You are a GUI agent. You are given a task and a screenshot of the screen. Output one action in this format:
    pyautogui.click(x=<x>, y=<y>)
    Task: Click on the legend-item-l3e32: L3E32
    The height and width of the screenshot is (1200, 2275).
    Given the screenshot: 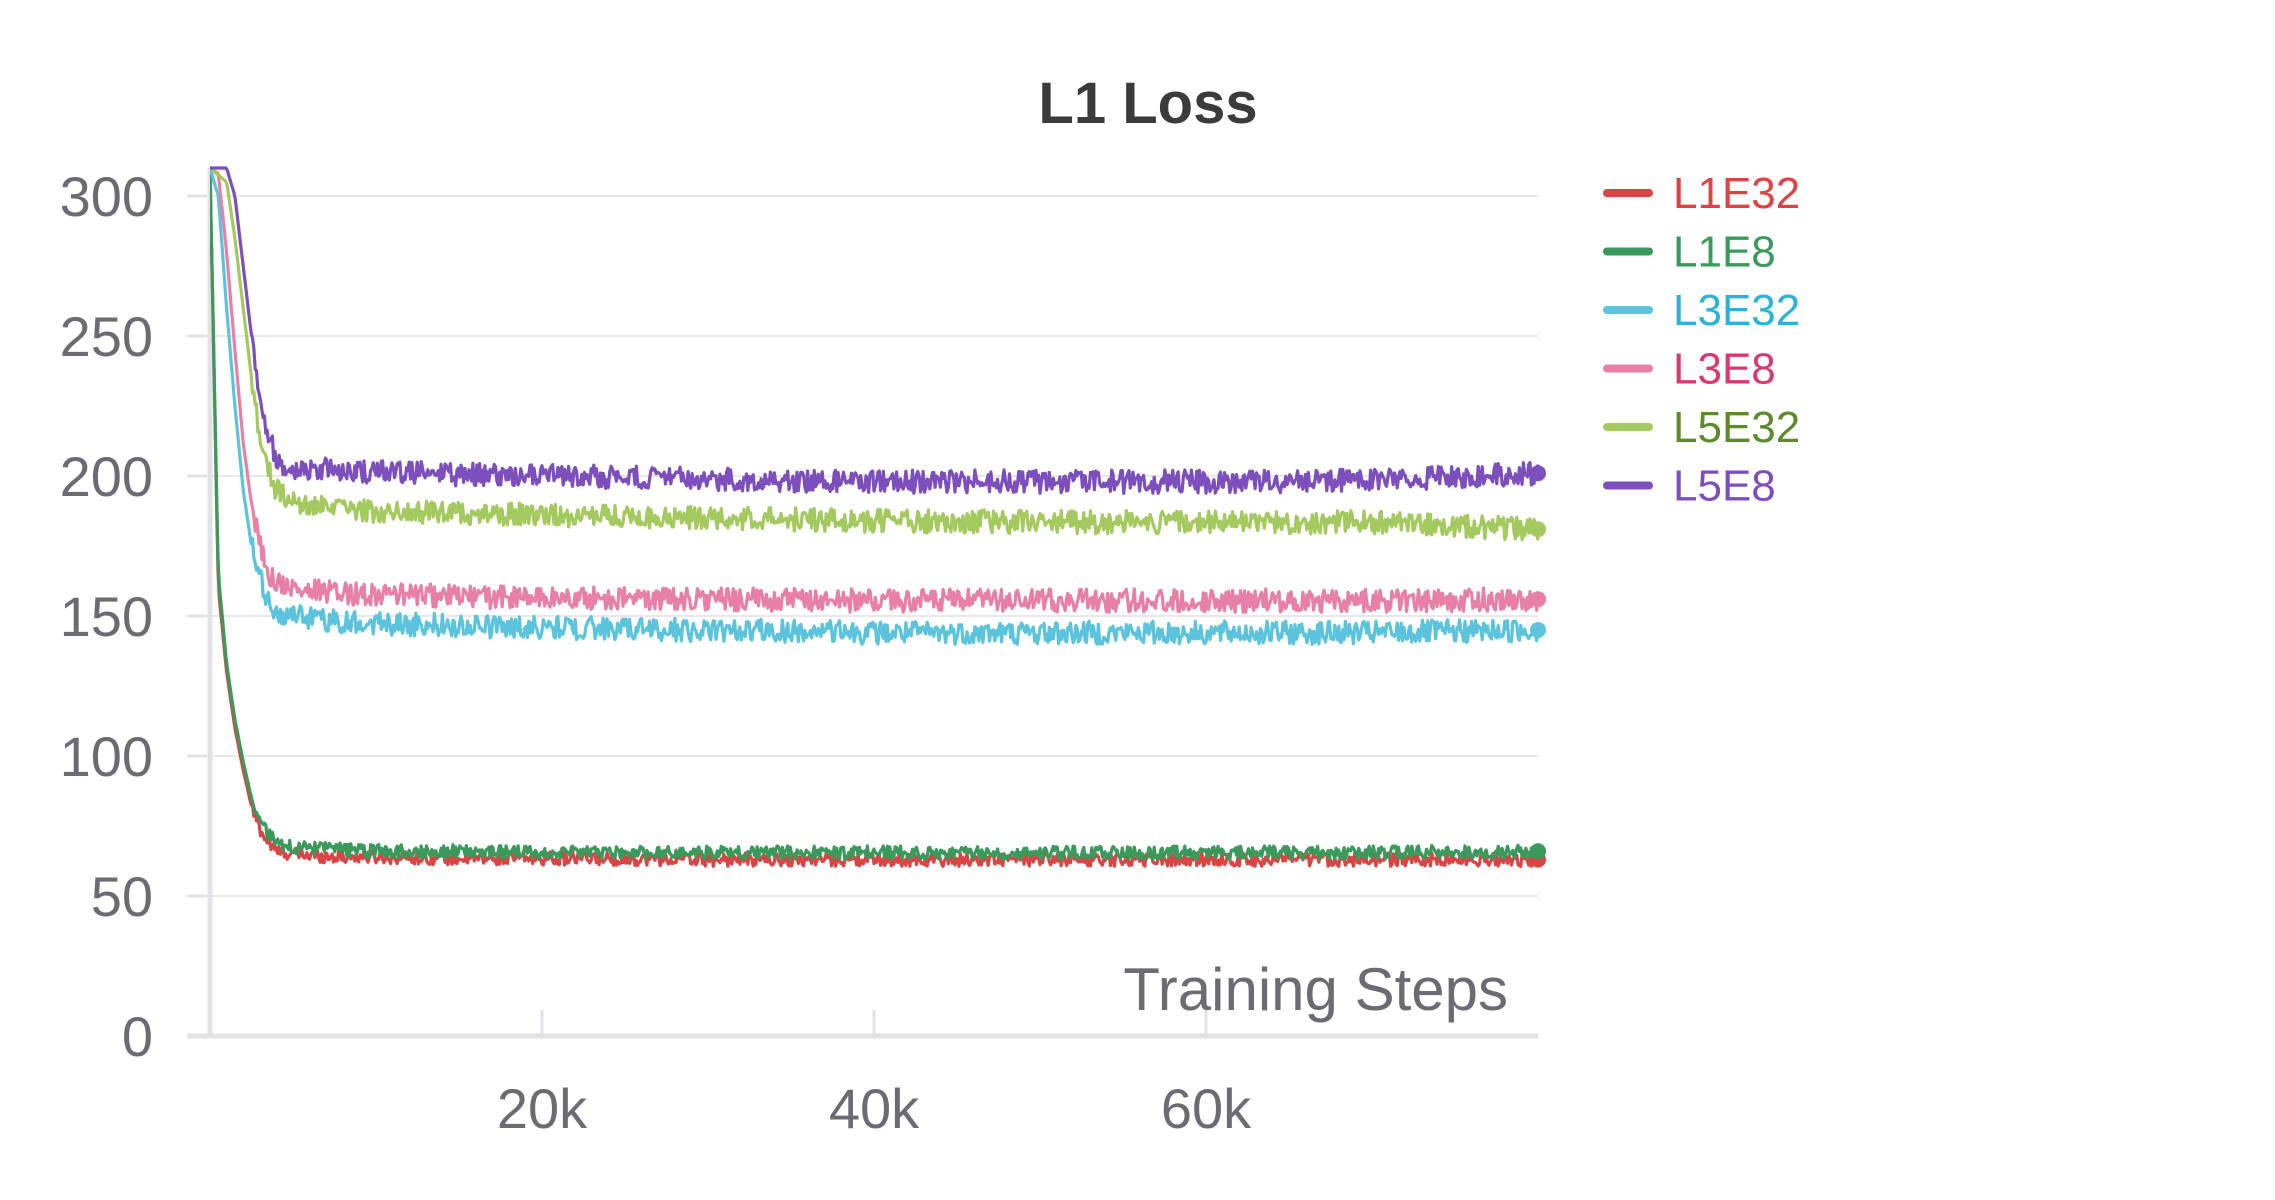 What is the action you would take?
    pyautogui.click(x=1701, y=310)
    